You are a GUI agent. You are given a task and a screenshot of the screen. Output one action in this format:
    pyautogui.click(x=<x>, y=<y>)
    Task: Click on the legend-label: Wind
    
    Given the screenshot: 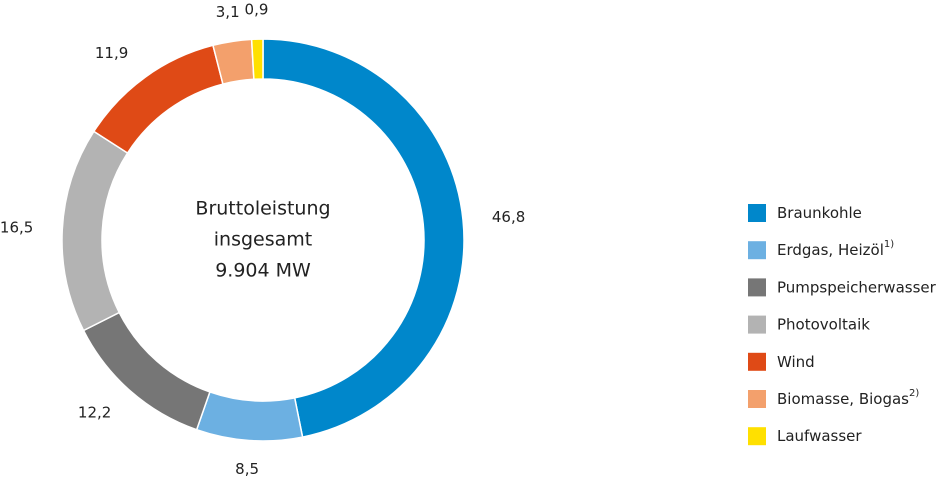 What is the action you would take?
    pyautogui.click(x=796, y=361)
    